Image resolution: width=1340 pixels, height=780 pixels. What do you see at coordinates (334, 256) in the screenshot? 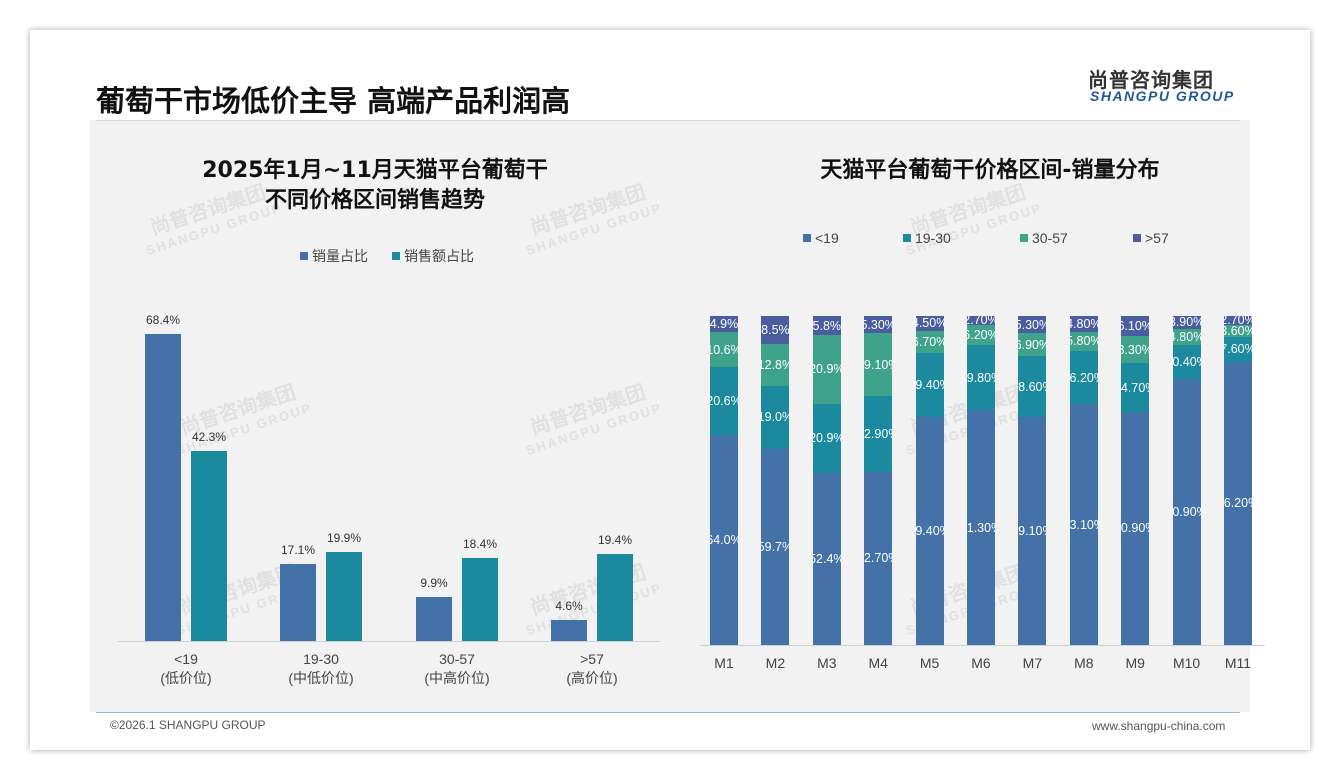
I see `legend-item-volume: 销量占比` at bounding box center [334, 256].